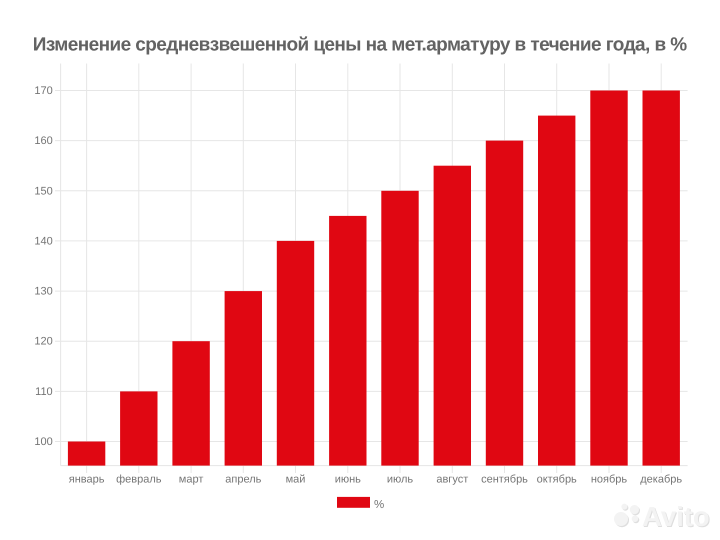 This screenshot has width=720, height=540. What do you see at coordinates (400, 480) in the screenshot?
I see `svg-text: июль` at bounding box center [400, 480].